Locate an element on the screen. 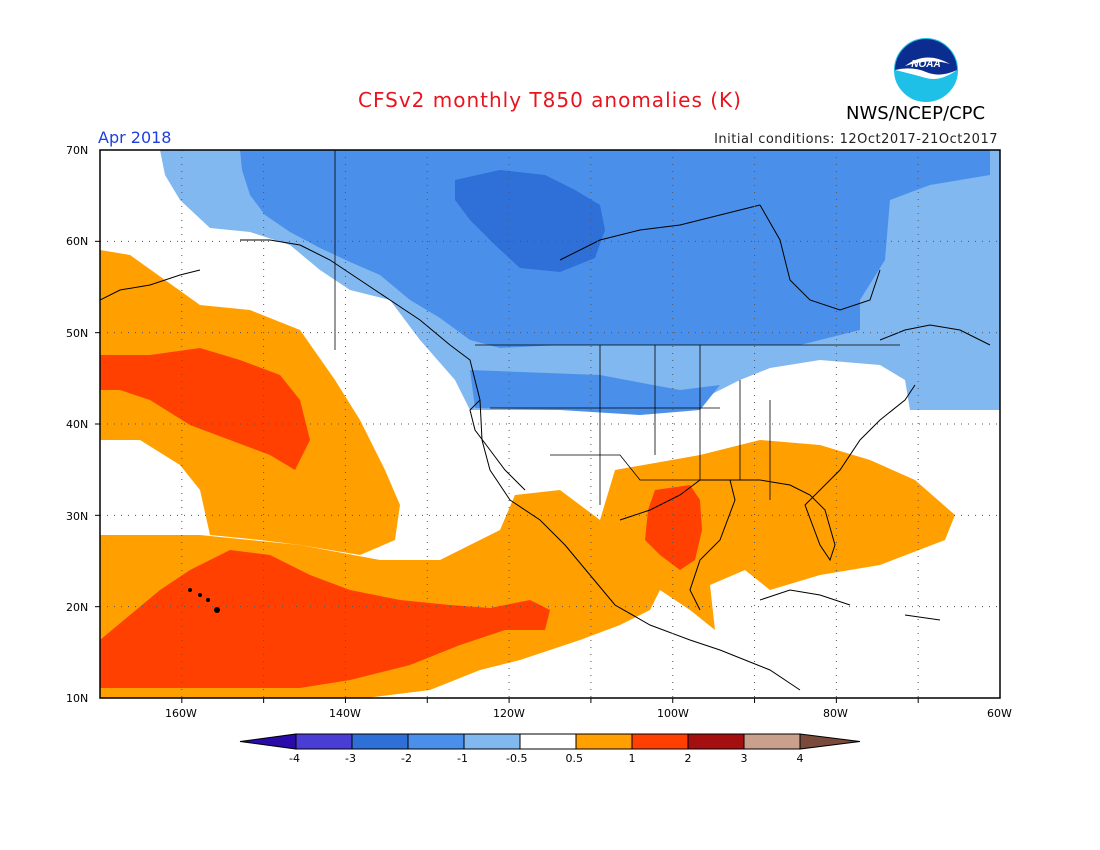  lat-label-60n: 60N is located at coordinates (77, 241).